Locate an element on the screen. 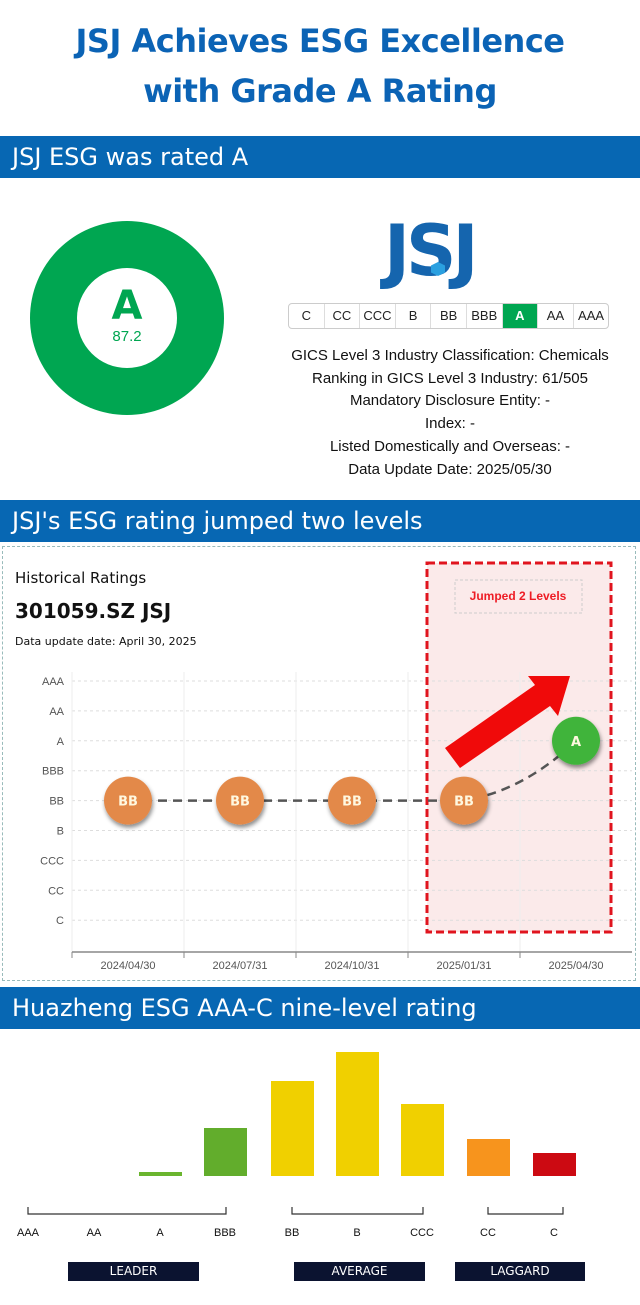 Image resolution: width=640 pixels, height=1305 pixels. scale-cell-bb: BB is located at coordinates (449, 316).